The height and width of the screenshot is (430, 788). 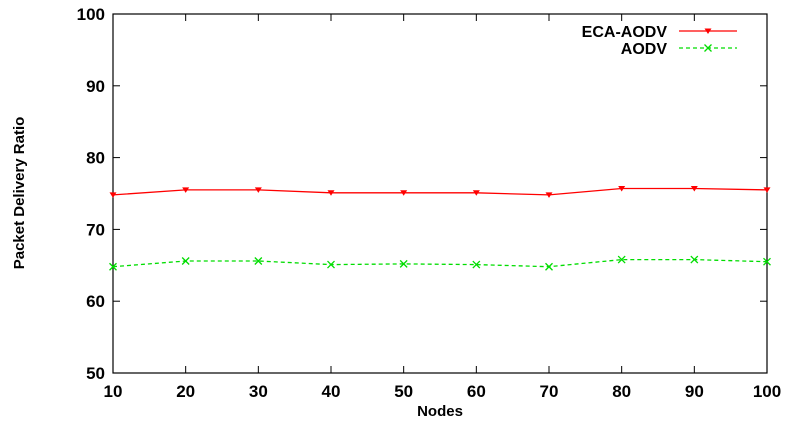 What do you see at coordinates (403, 391) in the screenshot?
I see `x-tick-label: 50` at bounding box center [403, 391].